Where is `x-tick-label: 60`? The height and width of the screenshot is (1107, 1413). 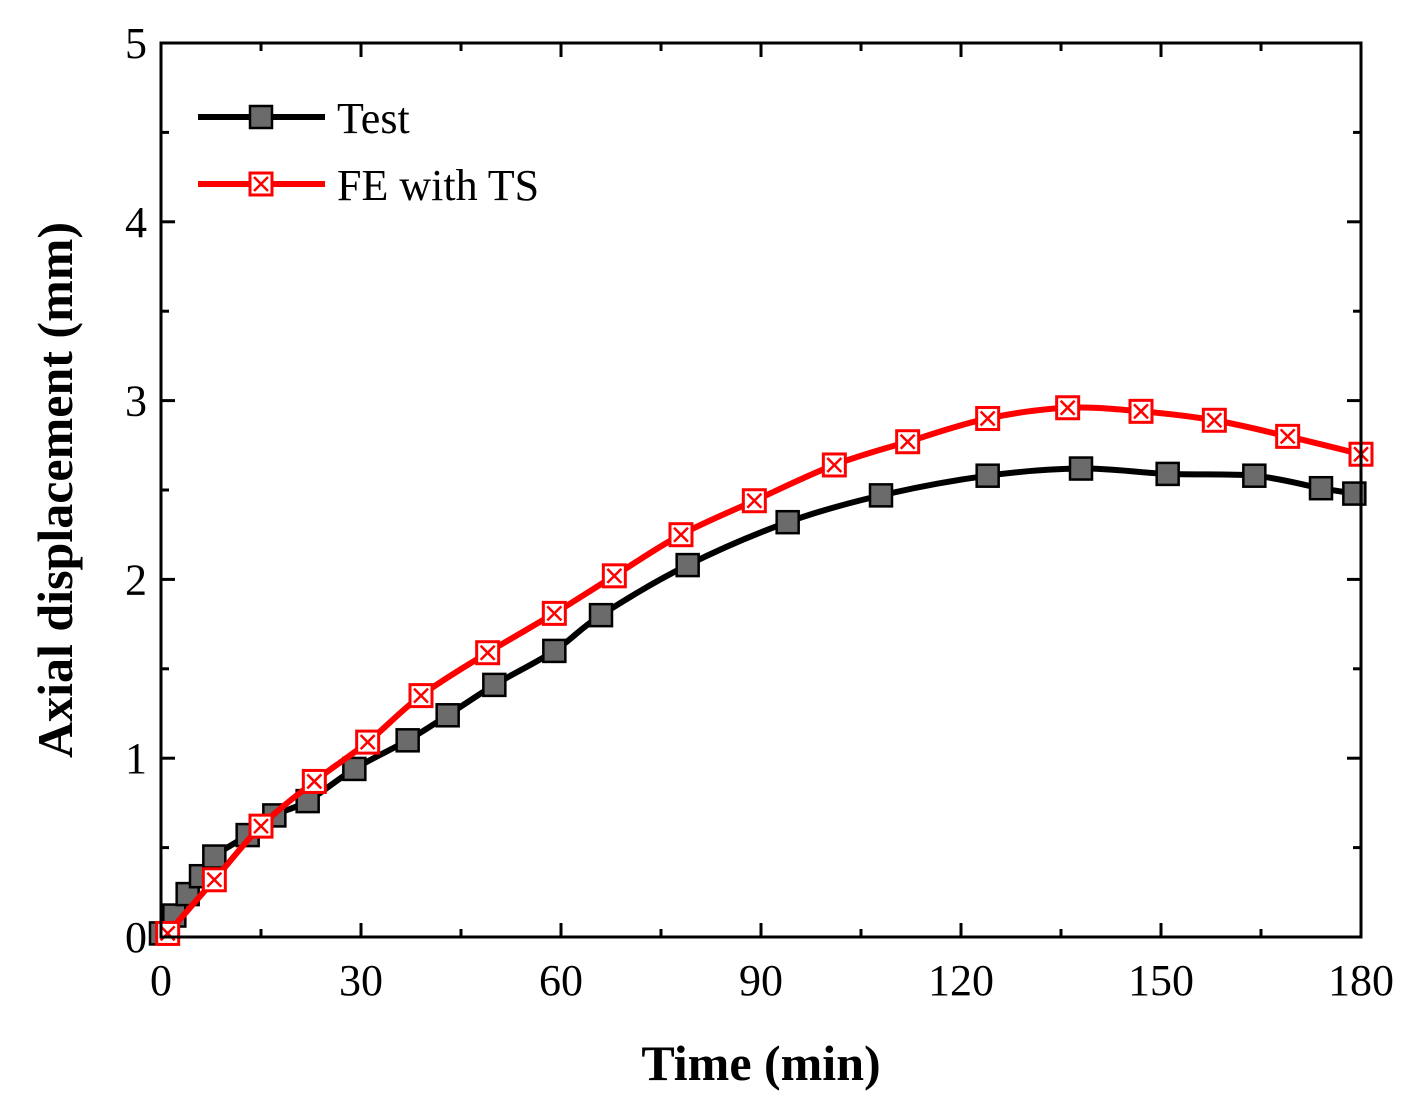 x-tick-label: 60 is located at coordinates (561, 980).